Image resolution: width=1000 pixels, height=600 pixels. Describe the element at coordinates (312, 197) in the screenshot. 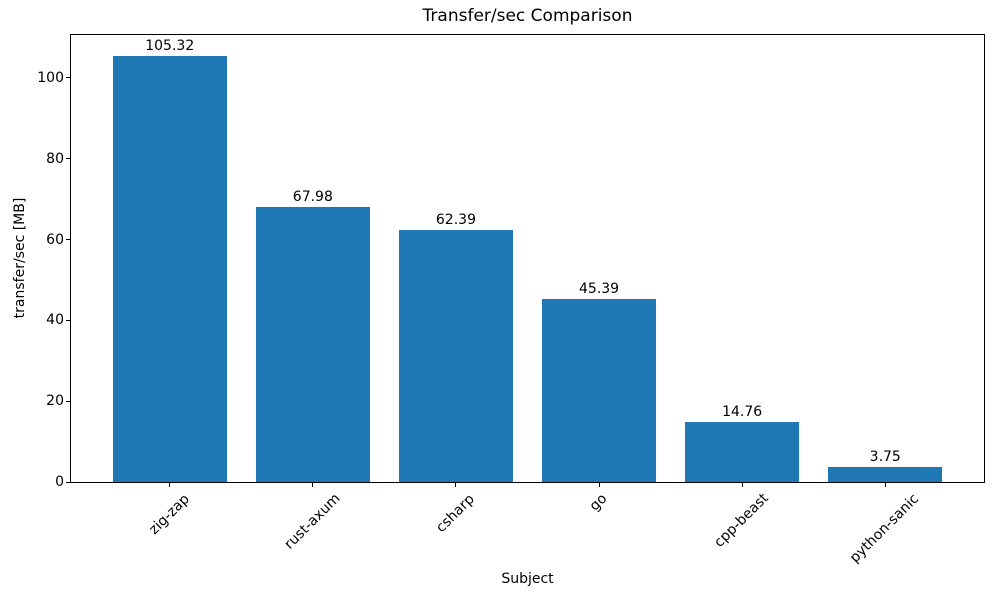

I see `bar-value-label: 67.98` at that location.